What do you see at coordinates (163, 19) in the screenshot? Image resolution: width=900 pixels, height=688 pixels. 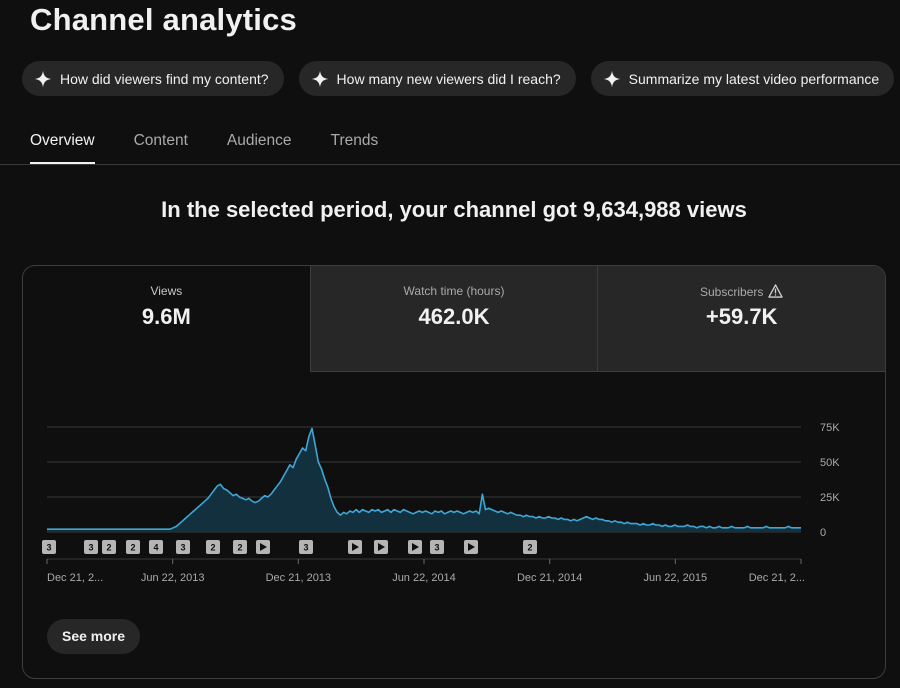 I see `page-title: Channel analytics` at bounding box center [163, 19].